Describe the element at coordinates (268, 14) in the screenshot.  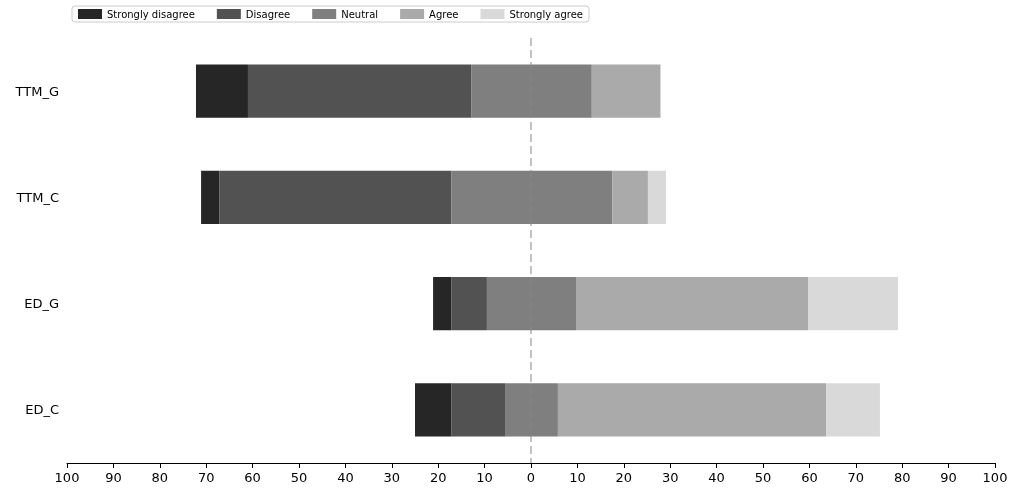
I see `legend-label: Disagree` at that location.